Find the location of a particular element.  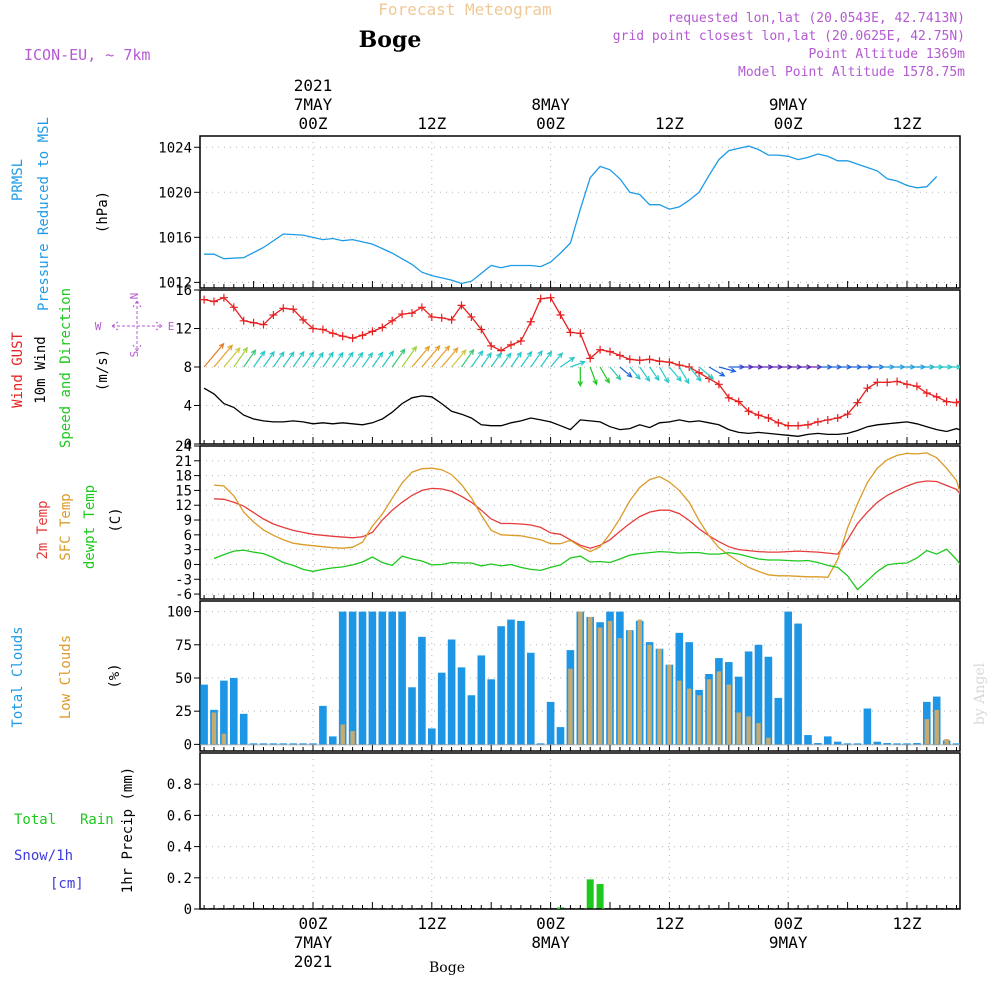

series-gust is located at coordinates (580, 361).